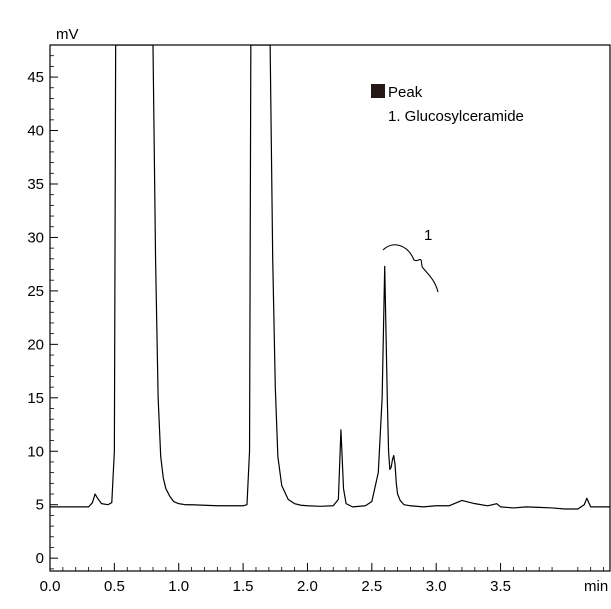 Image resolution: width=611 pixels, height=609 pixels. What do you see at coordinates (405, 92) in the screenshot?
I see `legend-header: Peak` at bounding box center [405, 92].